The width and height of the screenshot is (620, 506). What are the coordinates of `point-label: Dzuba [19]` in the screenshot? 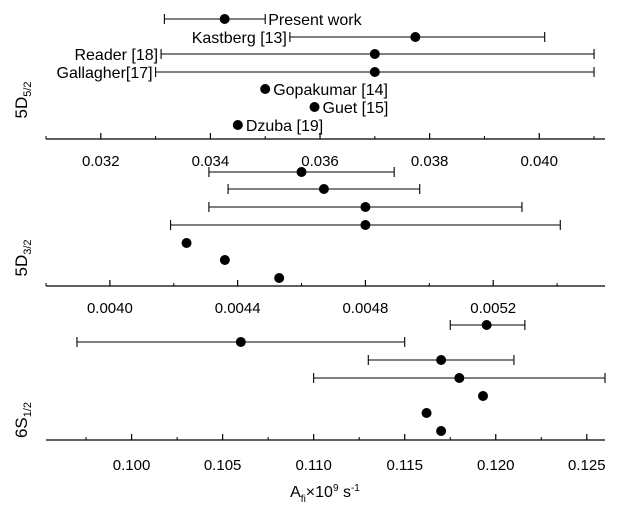 It's located at (284, 126).